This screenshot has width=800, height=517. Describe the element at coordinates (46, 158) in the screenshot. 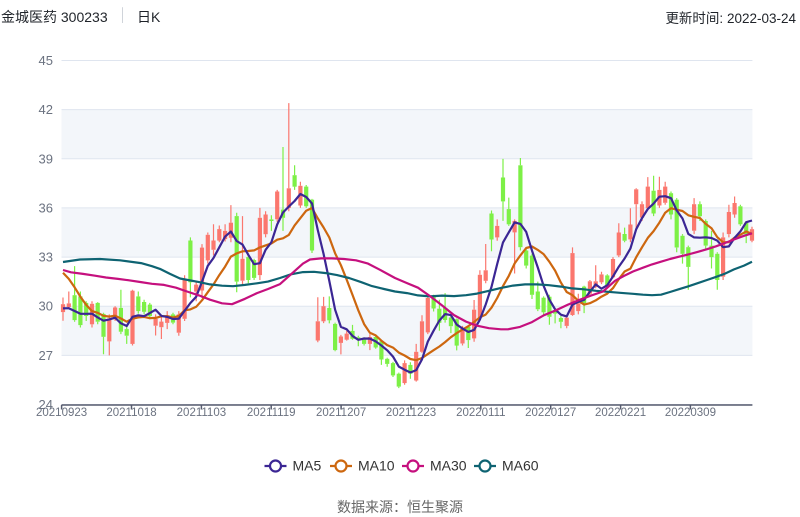

I see `svg-text: 39` at that location.